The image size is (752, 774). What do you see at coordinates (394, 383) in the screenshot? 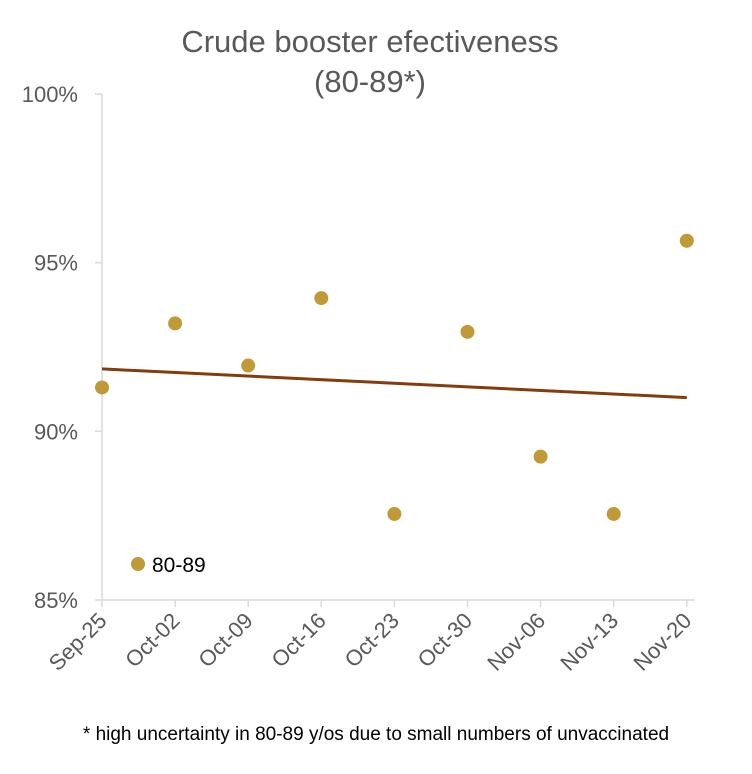
I see `trendline` at bounding box center [394, 383].